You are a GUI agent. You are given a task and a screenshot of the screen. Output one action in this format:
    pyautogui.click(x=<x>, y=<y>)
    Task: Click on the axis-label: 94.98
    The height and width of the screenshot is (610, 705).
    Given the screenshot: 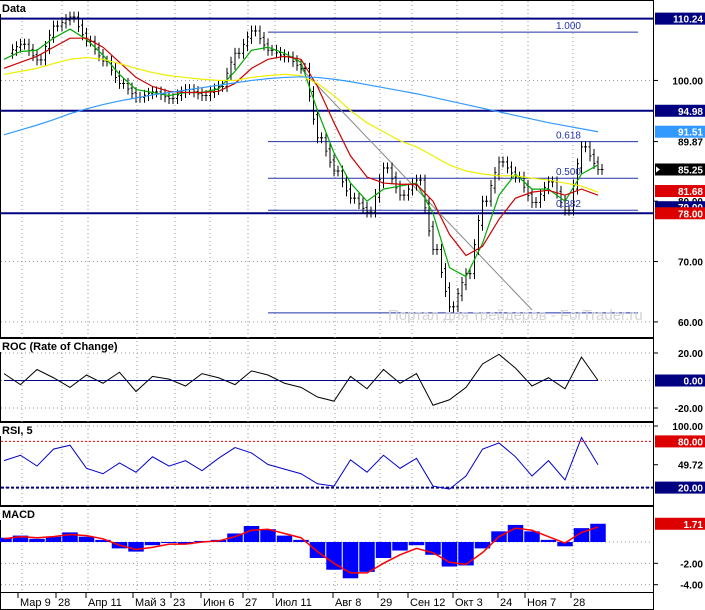 What is the action you would take?
    pyautogui.click(x=690, y=112)
    